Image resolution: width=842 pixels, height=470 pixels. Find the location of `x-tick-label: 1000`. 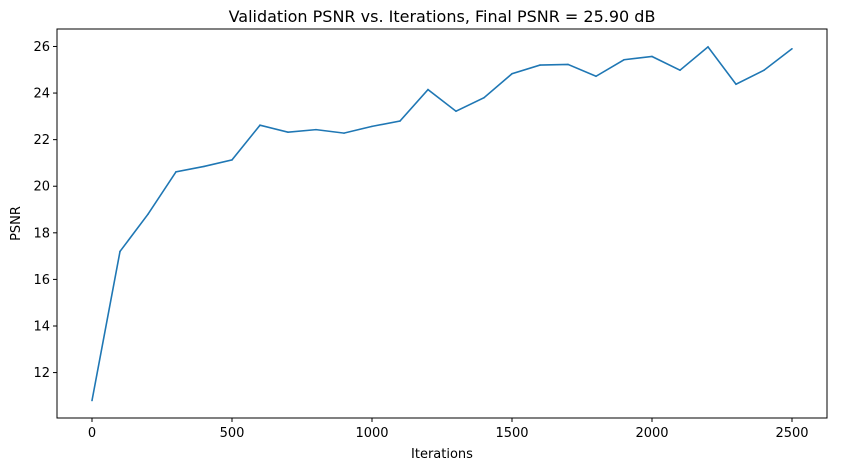

x-tick-label: 1000 is located at coordinates (371, 433).